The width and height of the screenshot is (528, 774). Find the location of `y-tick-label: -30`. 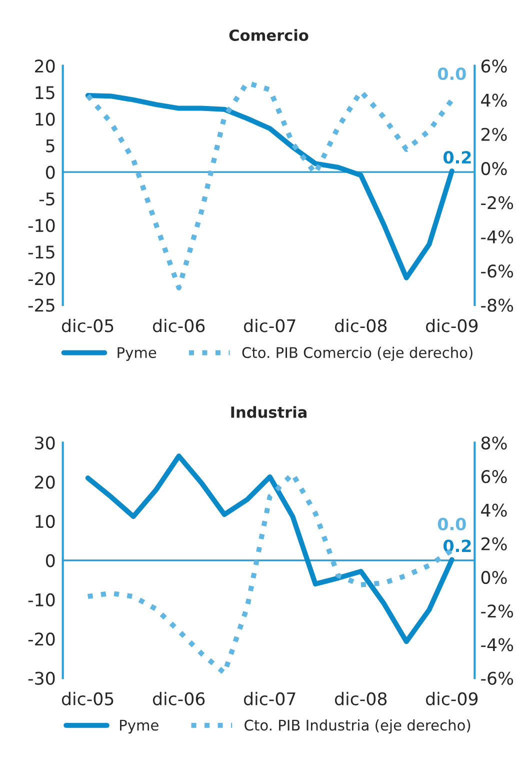

y-tick-label: -30 is located at coordinates (41, 678).